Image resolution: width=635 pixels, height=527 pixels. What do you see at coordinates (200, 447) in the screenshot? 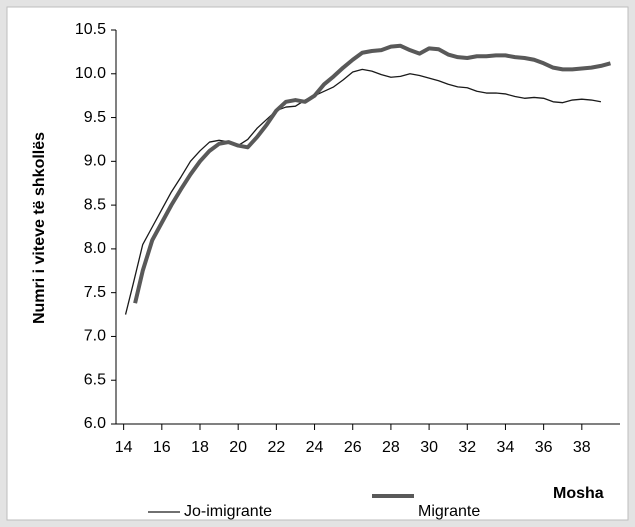
I see `x-tick-label: 18` at bounding box center [200, 447].